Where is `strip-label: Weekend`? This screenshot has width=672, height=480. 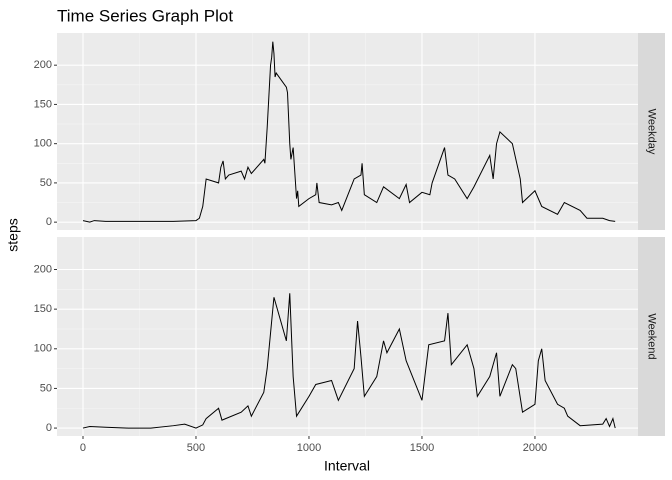
strip-label: Weekend is located at coordinates (652, 336).